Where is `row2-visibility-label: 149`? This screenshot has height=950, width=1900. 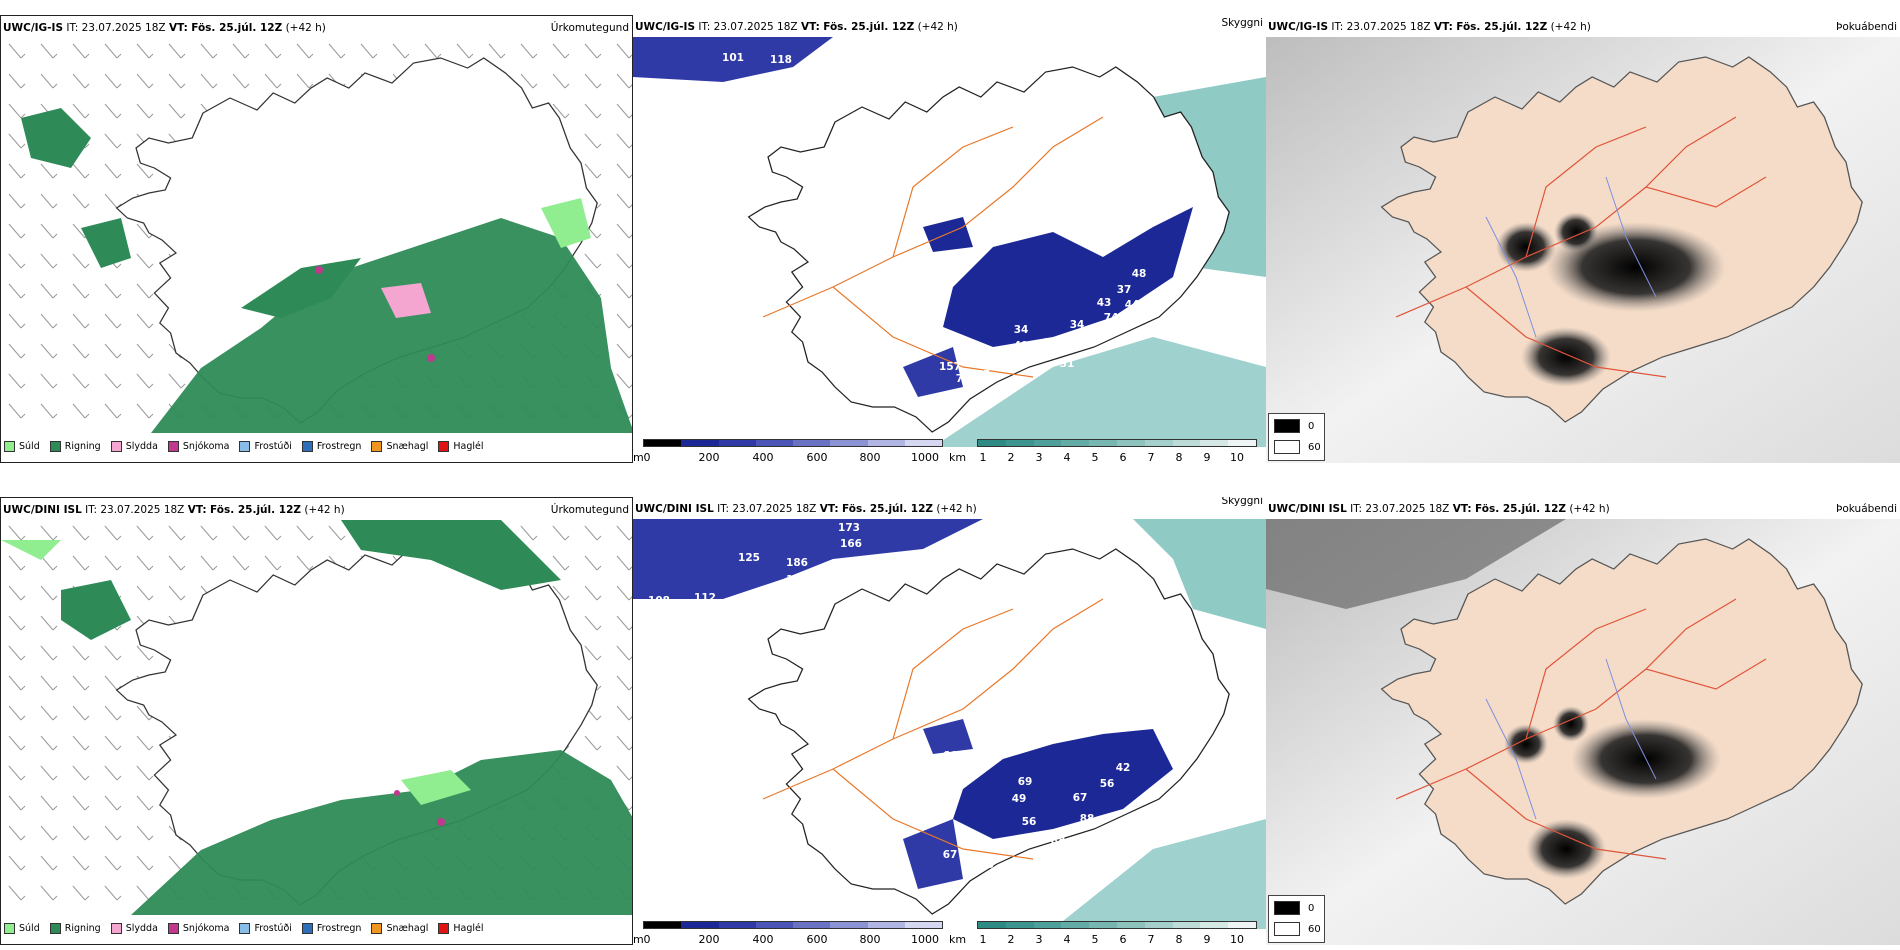 row2-visibility-label: 149 is located at coordinates (797, 580).